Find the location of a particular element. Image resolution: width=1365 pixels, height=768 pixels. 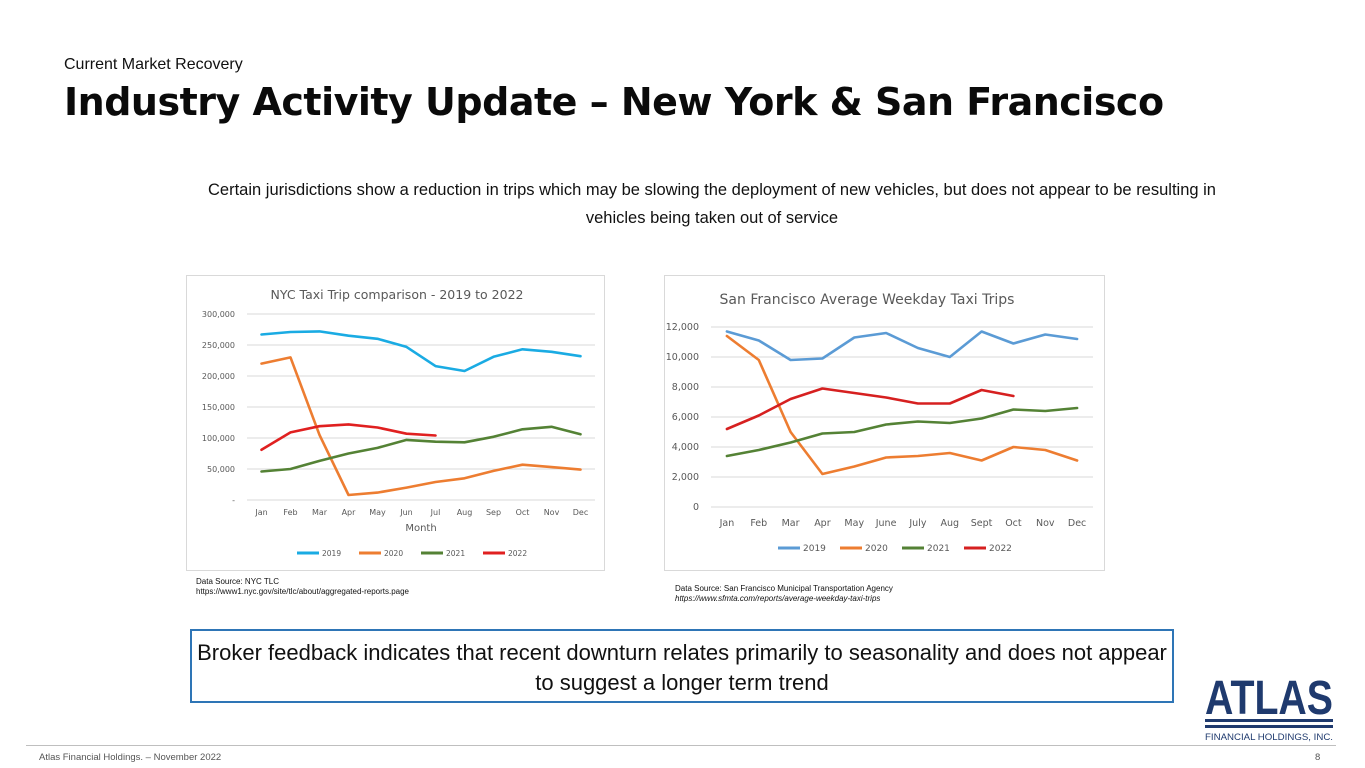

y-tick-label: 12,000 is located at coordinates (682, 327).